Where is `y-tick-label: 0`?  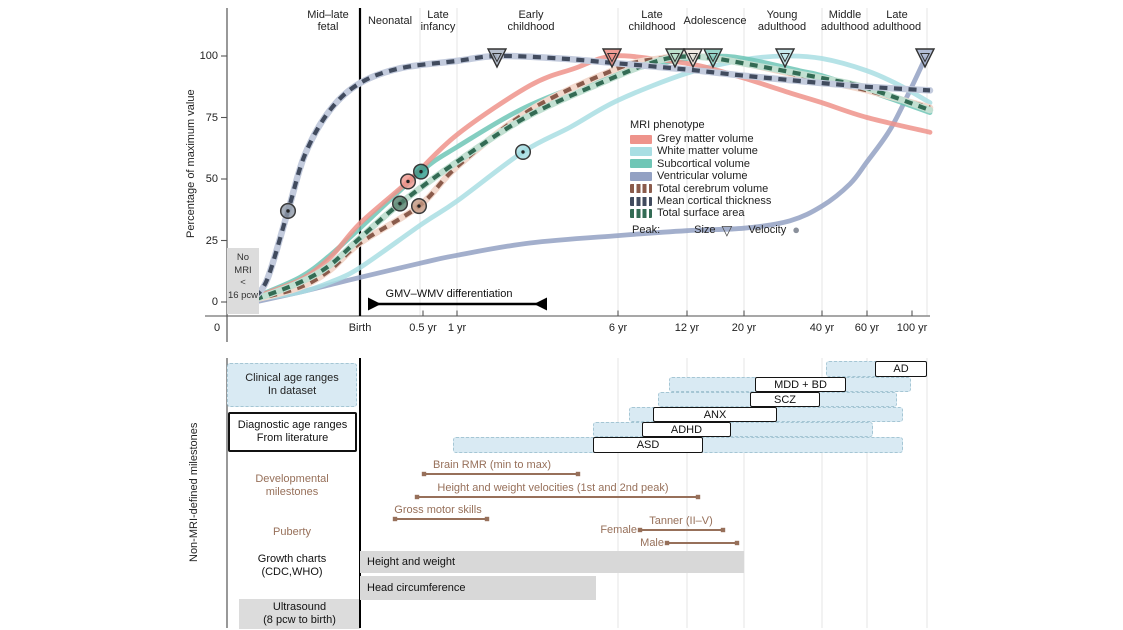
y-tick-label: 0 is located at coordinates (214, 302).